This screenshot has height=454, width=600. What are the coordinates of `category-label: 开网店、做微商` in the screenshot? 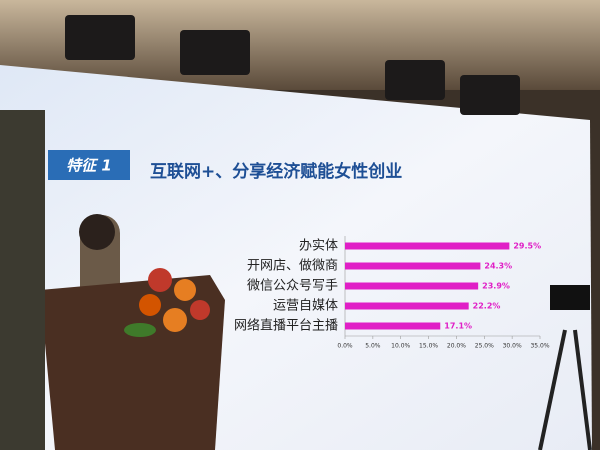 It's located at (292, 266).